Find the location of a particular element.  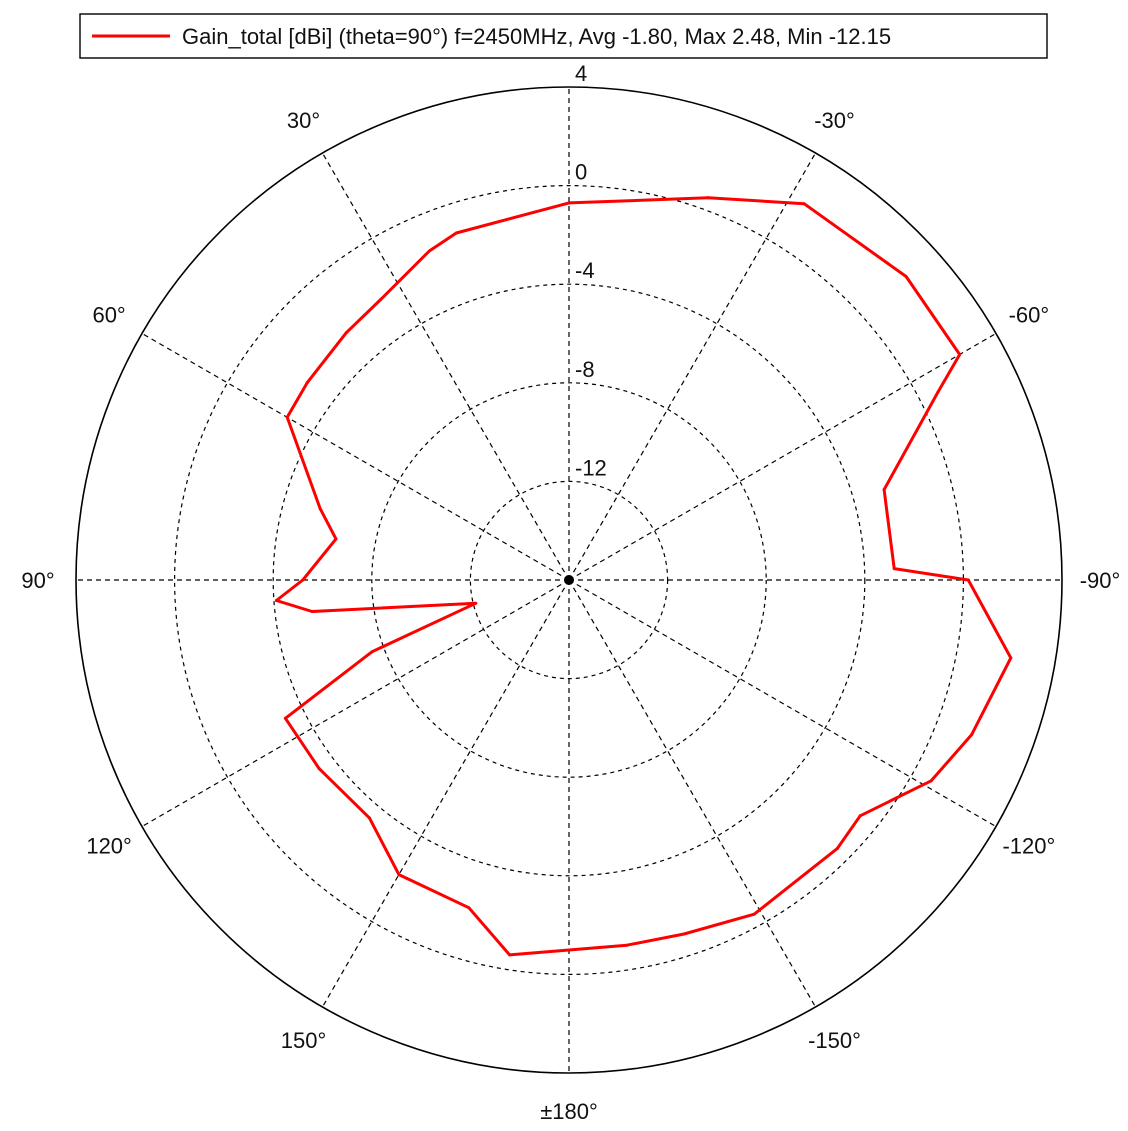

radial-gridline is located at coordinates (569, 580).